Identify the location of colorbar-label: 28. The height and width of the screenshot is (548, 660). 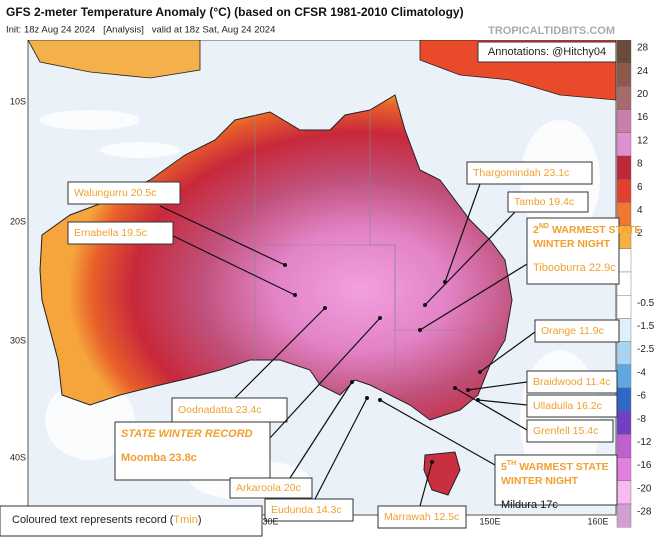
(643, 48).